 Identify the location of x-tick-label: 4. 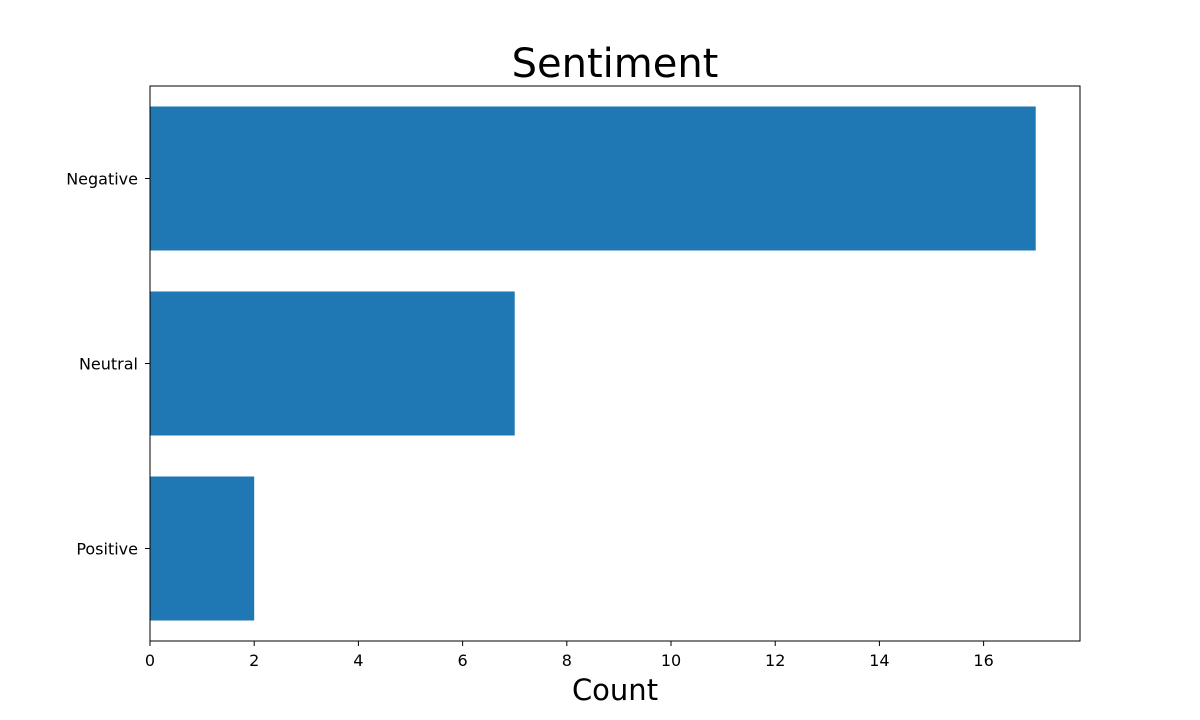
(358, 660).